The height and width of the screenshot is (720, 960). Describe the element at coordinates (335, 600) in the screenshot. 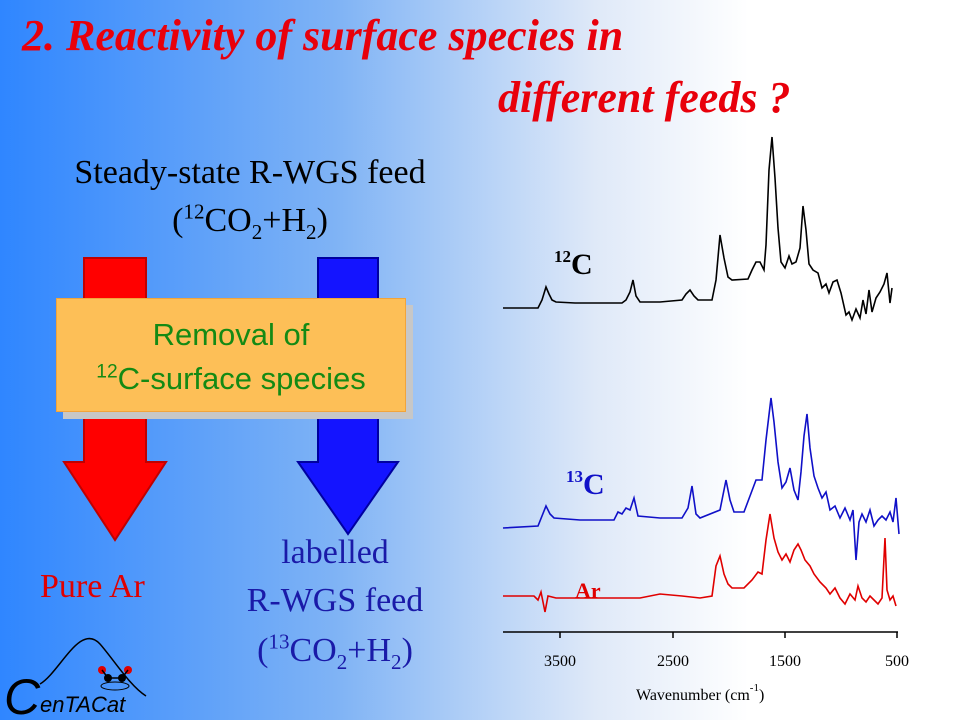

I see `rwgs-feed-label: R-WGS feed` at that location.